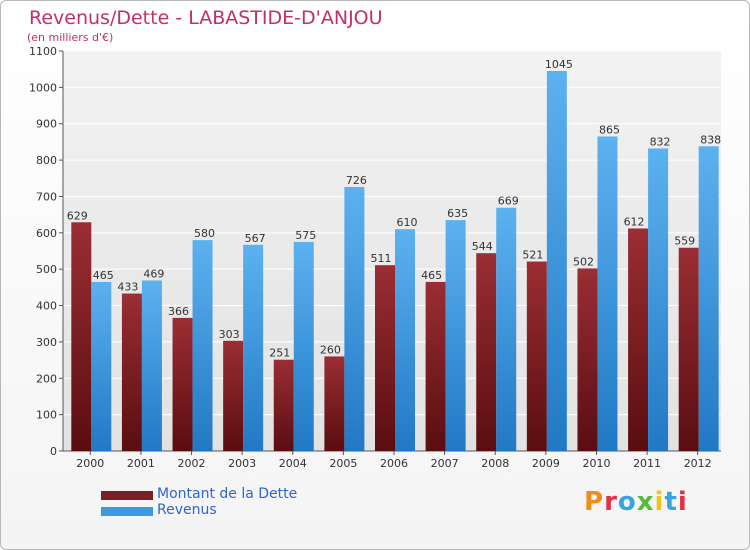 The image size is (750, 550). What do you see at coordinates (405, 340) in the screenshot?
I see `bar-revenus-2006` at bounding box center [405, 340].